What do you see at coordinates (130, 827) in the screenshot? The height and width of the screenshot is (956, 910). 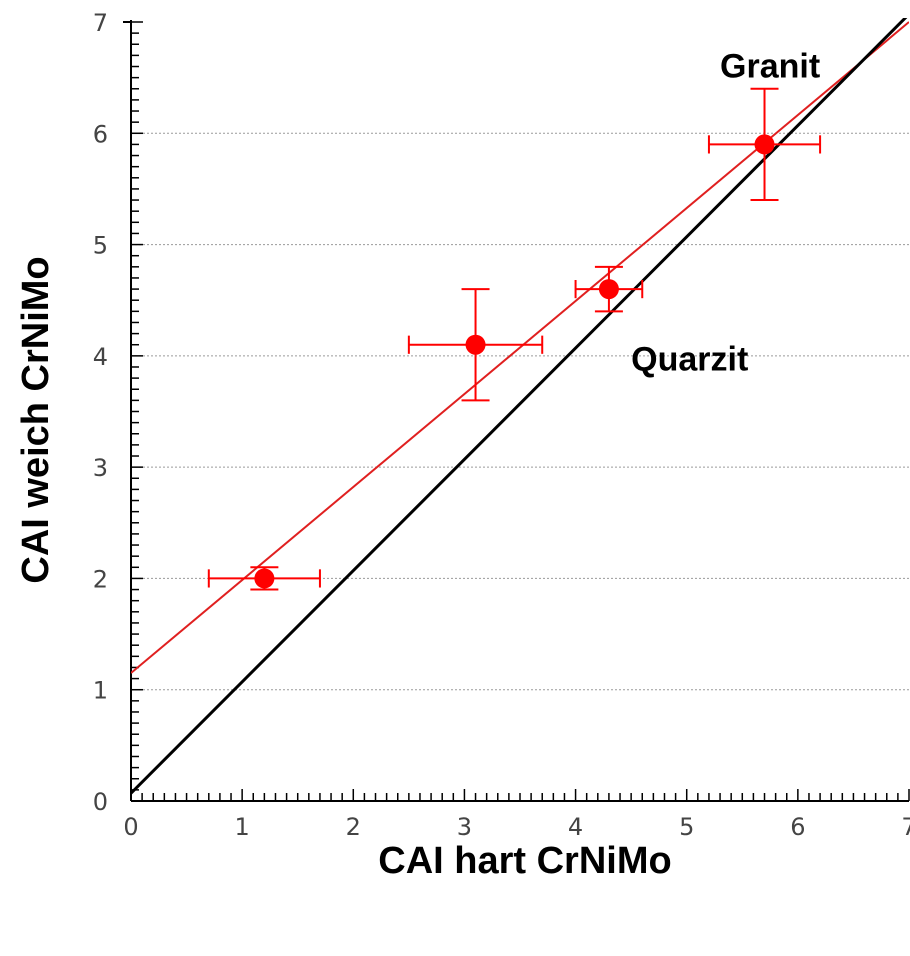 I see `x-tick-label: 0` at bounding box center [130, 827].